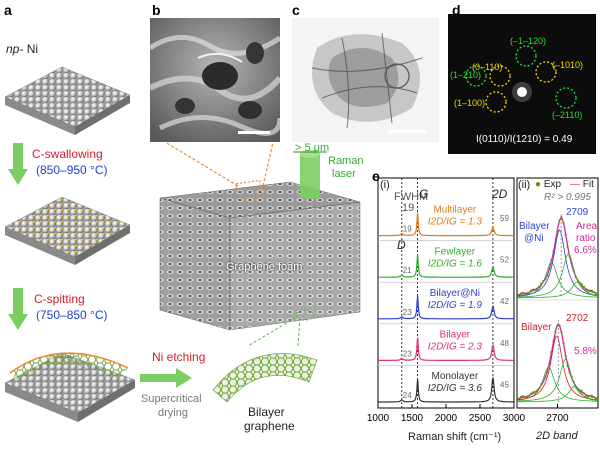  Describe the element at coordinates (588, 184) in the screenshot. I see `legend-fit-text: Fit` at that location.